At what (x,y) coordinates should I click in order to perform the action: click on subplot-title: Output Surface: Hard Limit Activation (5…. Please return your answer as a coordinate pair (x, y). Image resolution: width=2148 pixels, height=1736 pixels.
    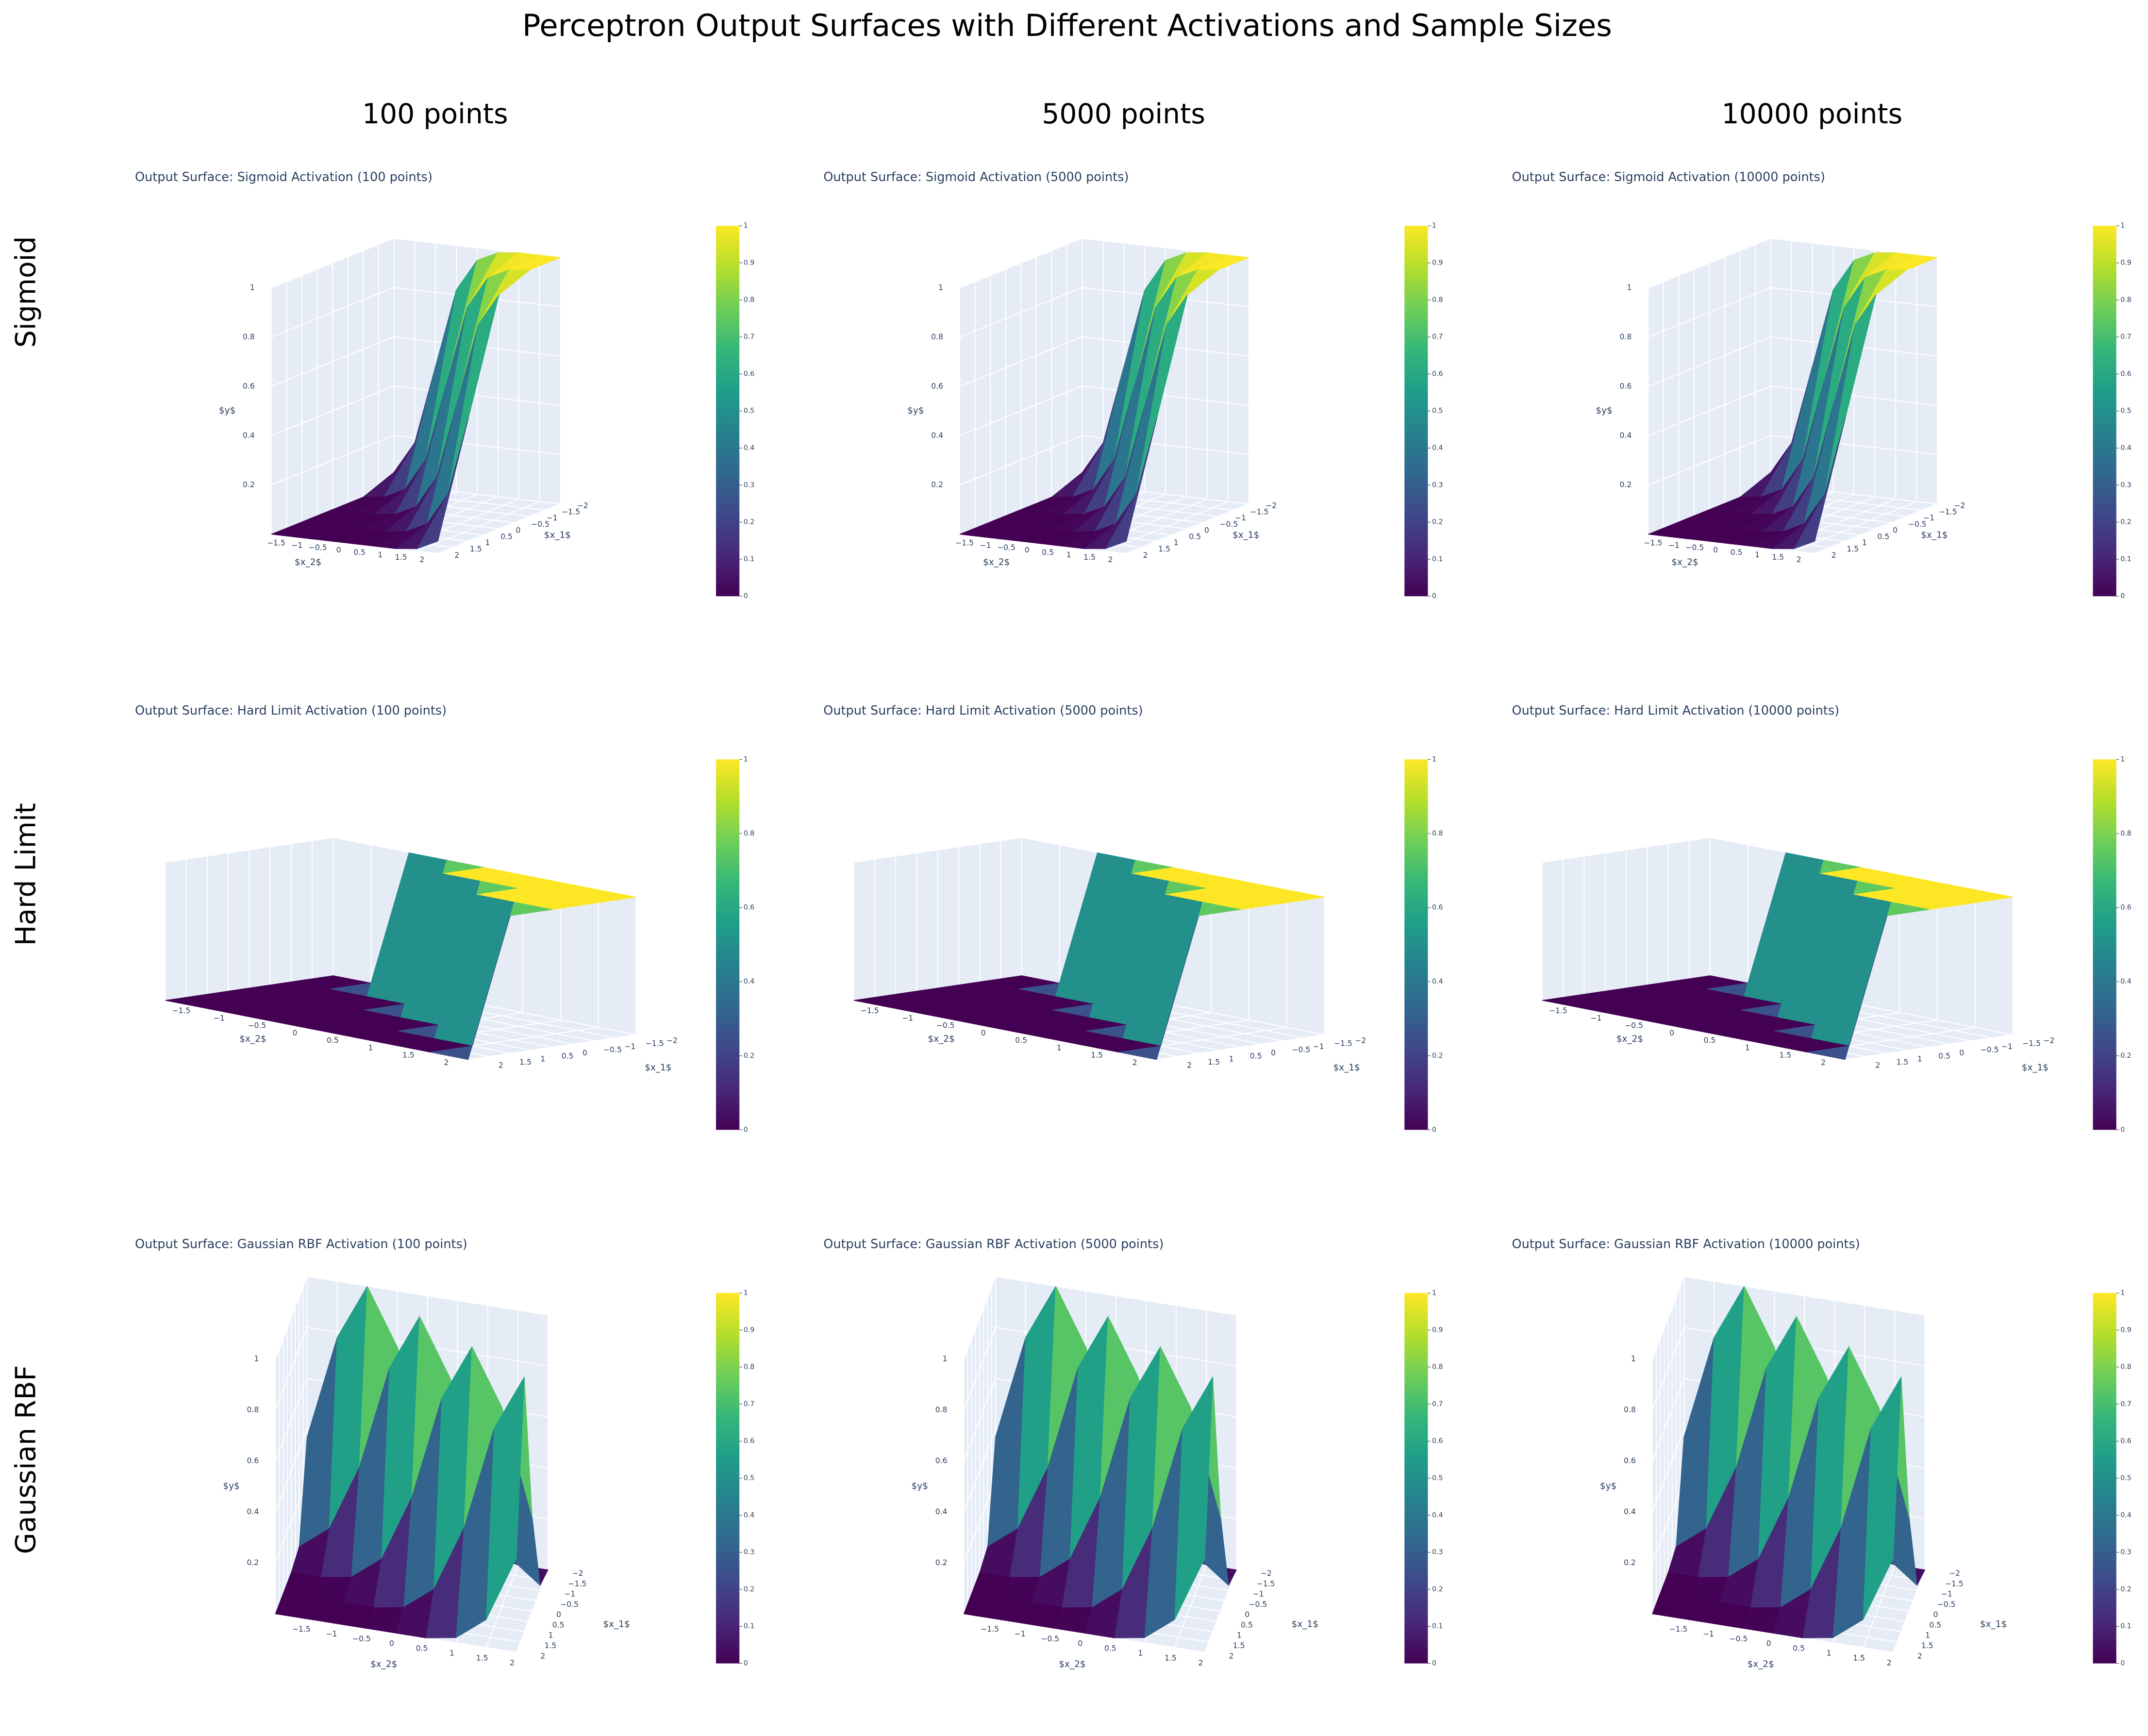
    Looking at the image, I should click on (983, 710).